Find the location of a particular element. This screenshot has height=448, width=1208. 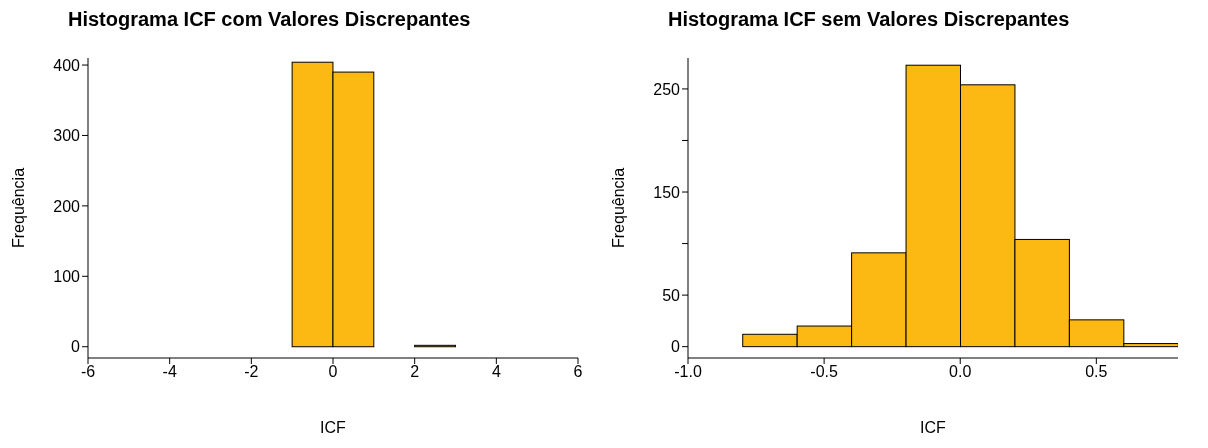

x-tick-label: -2 is located at coordinates (251, 372).